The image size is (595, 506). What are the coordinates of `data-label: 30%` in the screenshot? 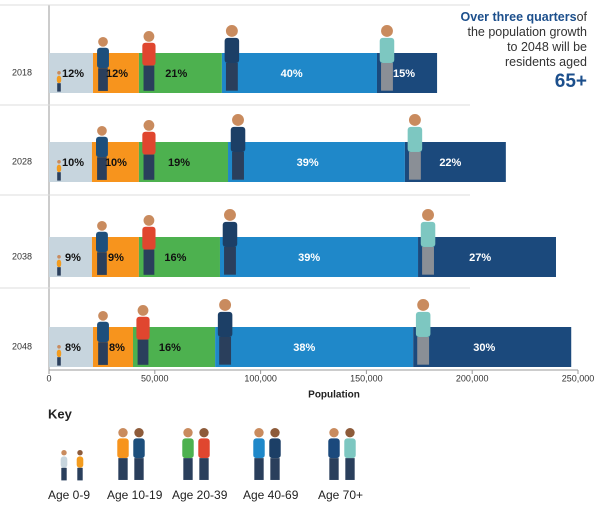 It's located at (484, 348).